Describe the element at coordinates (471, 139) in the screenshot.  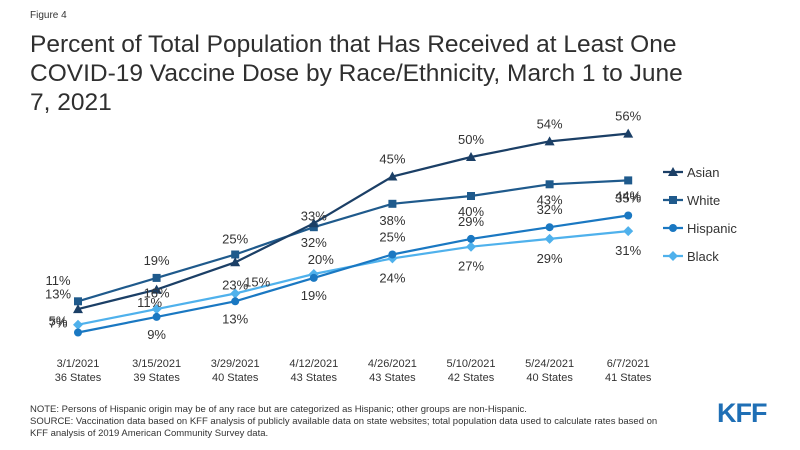
I see `data-label-asian: 50%` at that location.